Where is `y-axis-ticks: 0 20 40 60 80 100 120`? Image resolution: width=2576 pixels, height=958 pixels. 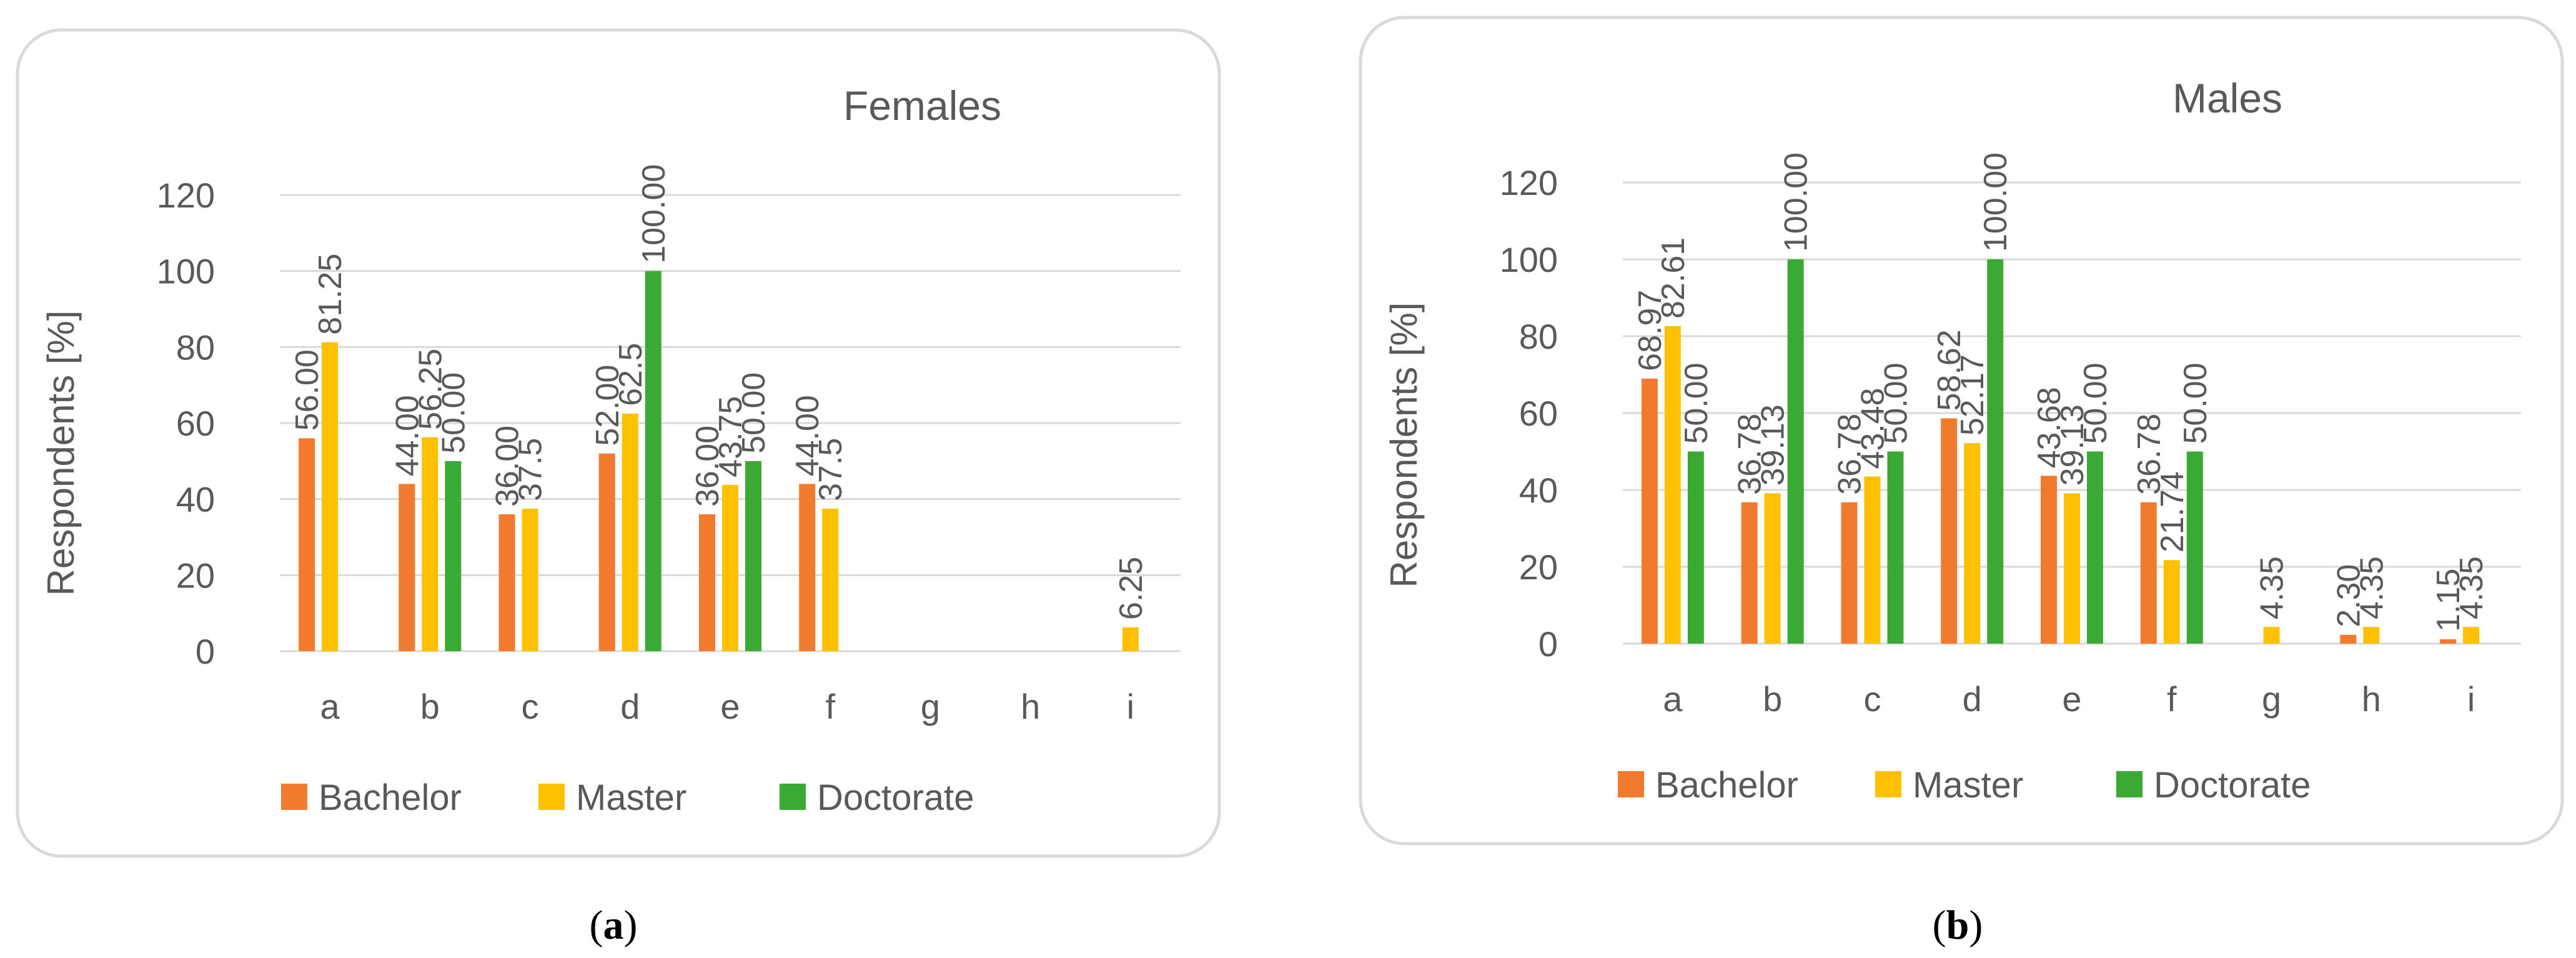
y-axis-ticks: 0 20 40 60 80 100 120 is located at coordinates (1529, 413).